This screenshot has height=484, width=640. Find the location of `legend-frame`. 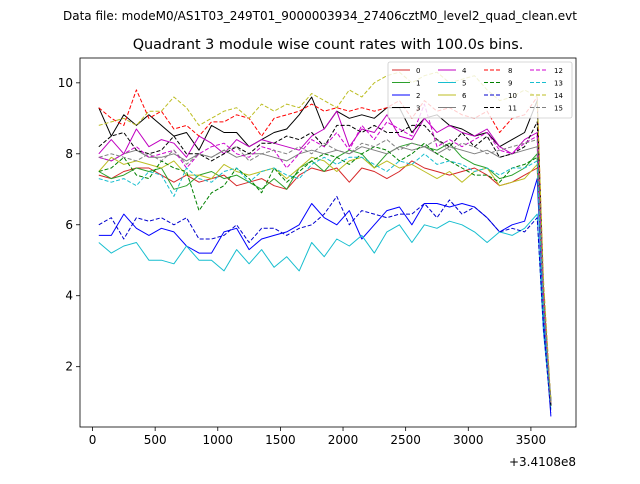

legend-frame is located at coordinates (480, 90).